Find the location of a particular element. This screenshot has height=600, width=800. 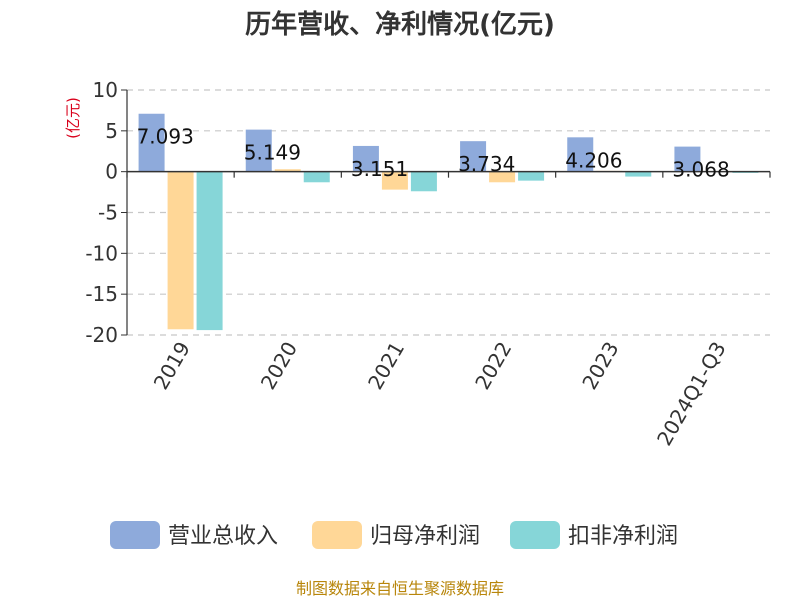

bar-1-2019 is located at coordinates (151, 142).